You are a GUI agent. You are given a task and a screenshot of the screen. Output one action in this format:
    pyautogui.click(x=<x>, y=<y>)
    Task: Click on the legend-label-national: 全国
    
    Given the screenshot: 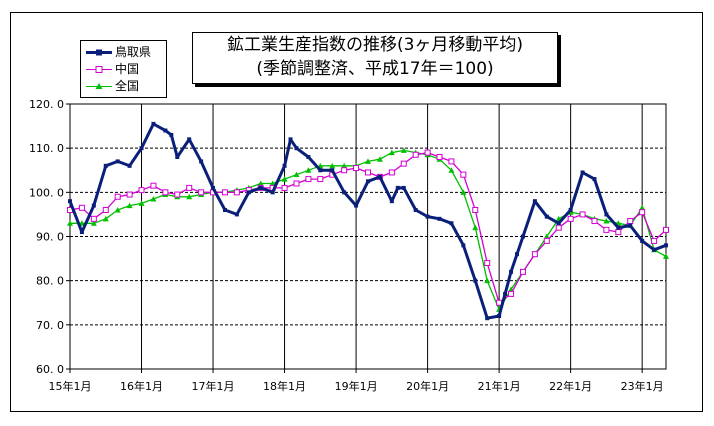 What is the action you would take?
    pyautogui.click(x=127, y=86)
    